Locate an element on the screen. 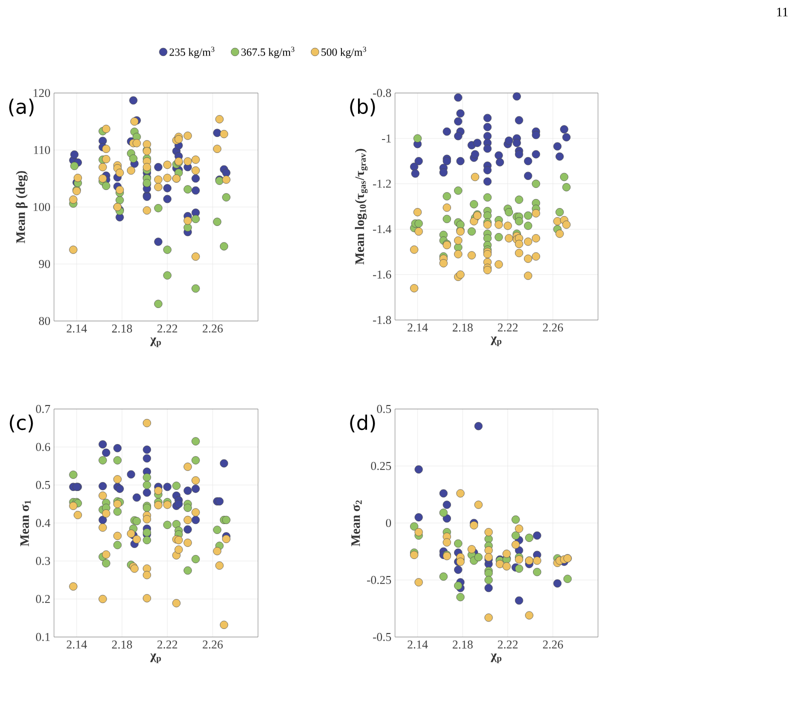 This screenshot has height=702, width=802. y-tick-label: -1.6 is located at coordinates (382, 274).